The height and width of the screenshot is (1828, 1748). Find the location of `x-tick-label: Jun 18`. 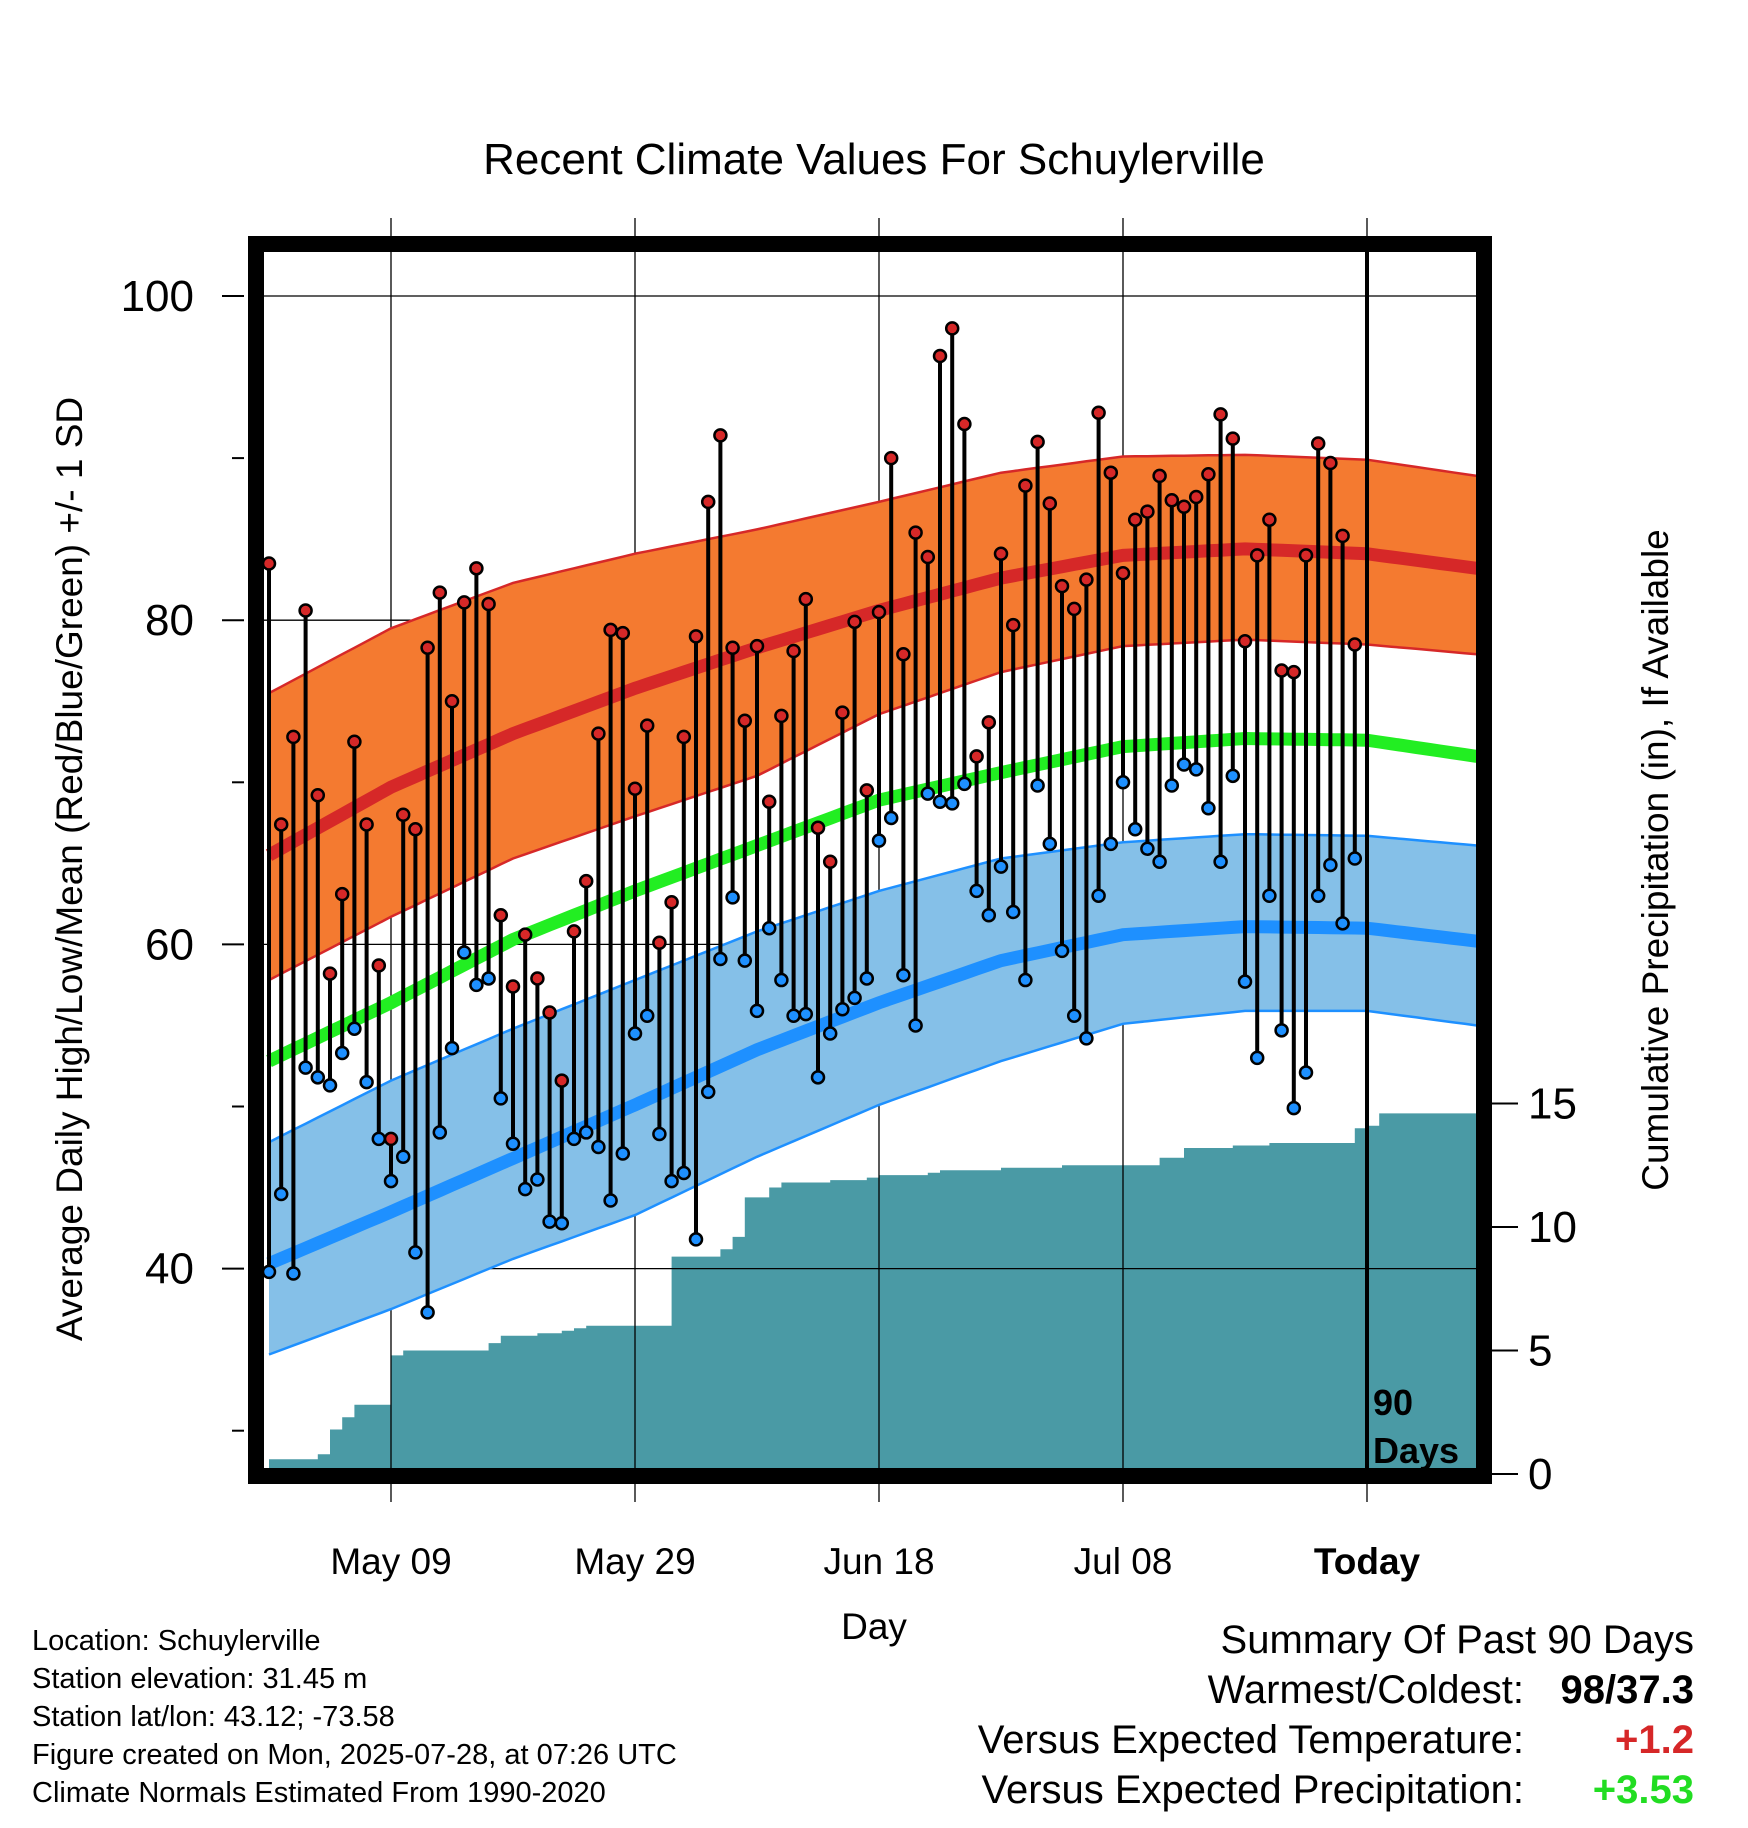

x-tick-label: Jun 18 is located at coordinates (878, 1561).